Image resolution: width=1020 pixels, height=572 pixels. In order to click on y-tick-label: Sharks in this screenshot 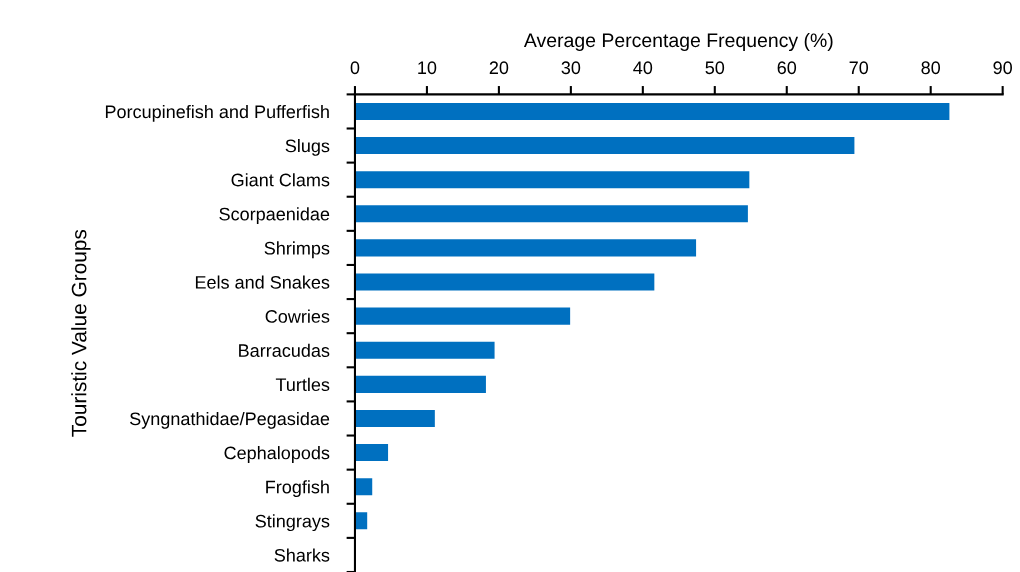, I will do `click(302, 555)`.